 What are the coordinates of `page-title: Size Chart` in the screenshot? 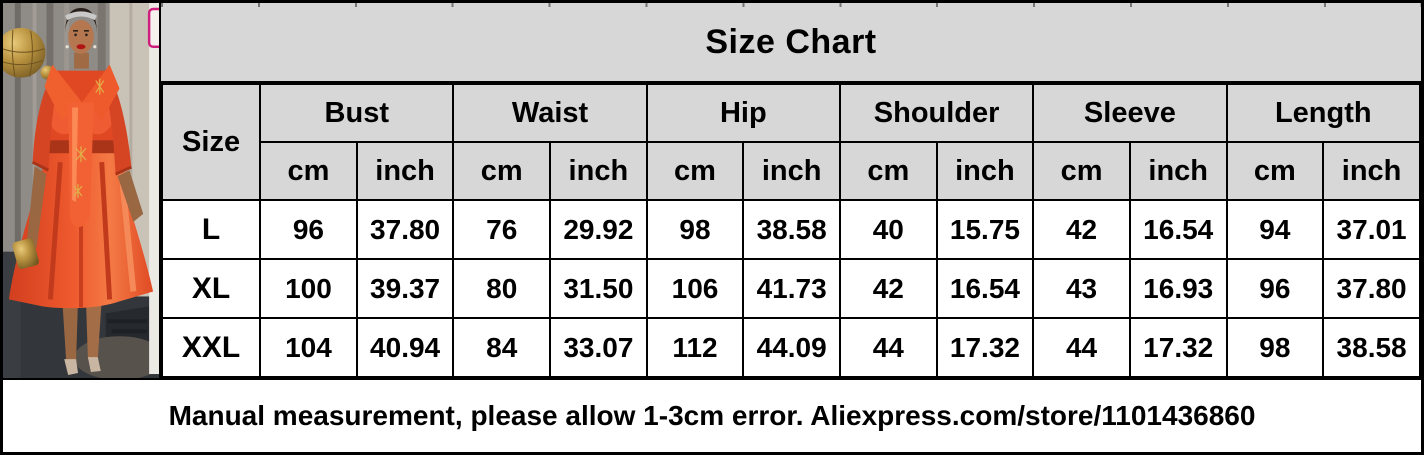 It's located at (791, 41).